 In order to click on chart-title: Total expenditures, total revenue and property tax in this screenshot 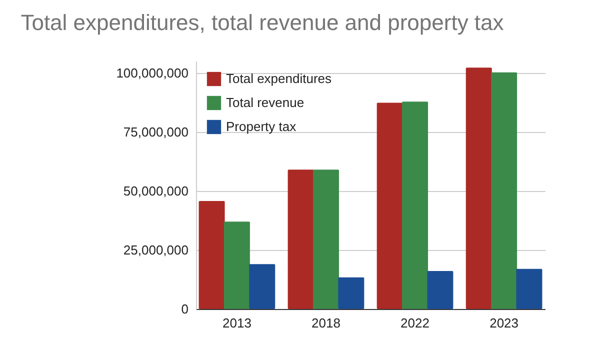, I will do `click(262, 22)`.